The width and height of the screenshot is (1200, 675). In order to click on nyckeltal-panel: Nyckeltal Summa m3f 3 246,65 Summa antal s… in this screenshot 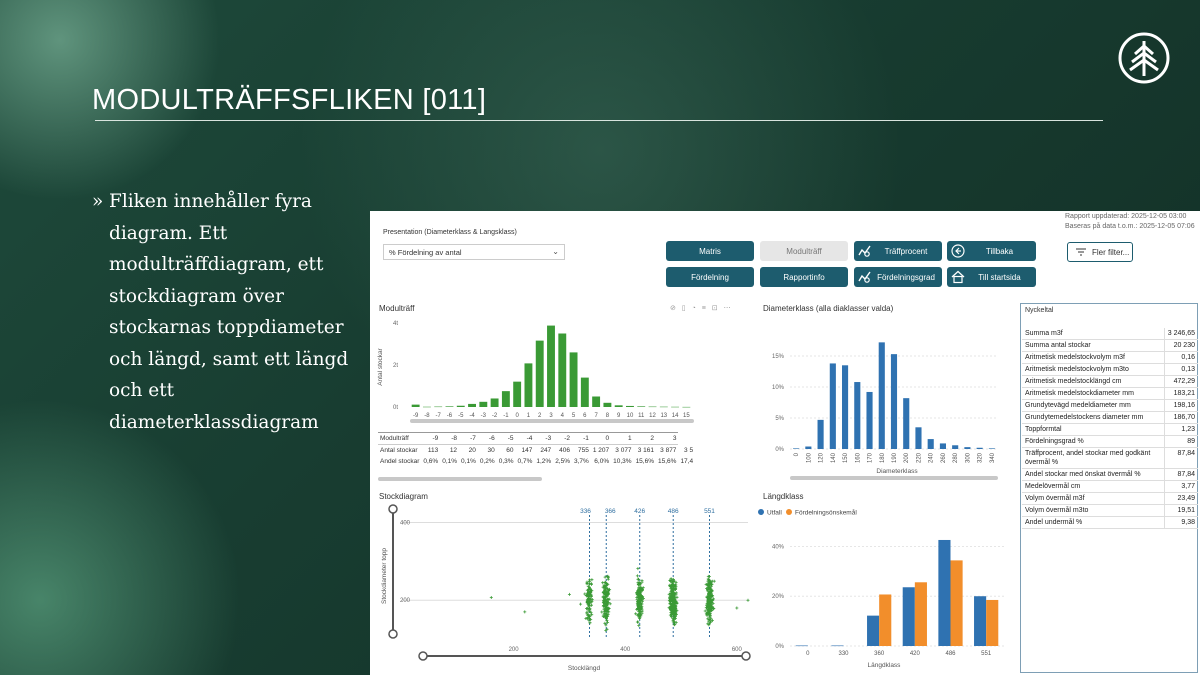, I will do `click(1109, 488)`.